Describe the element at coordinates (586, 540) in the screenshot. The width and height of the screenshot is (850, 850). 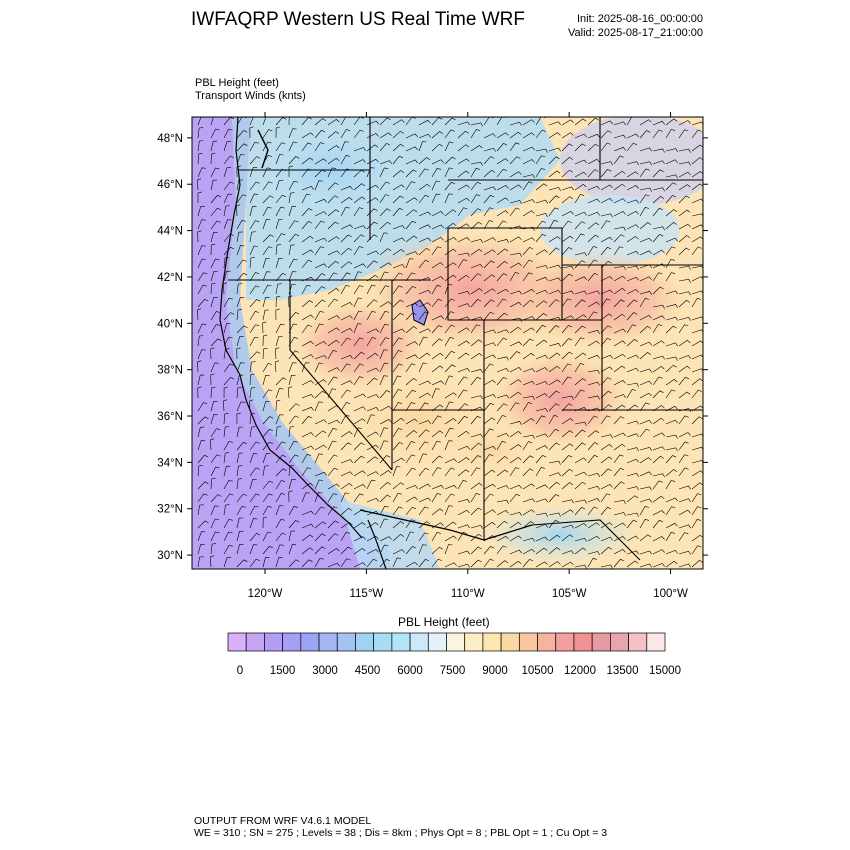
I see `nm-tx-border` at that location.